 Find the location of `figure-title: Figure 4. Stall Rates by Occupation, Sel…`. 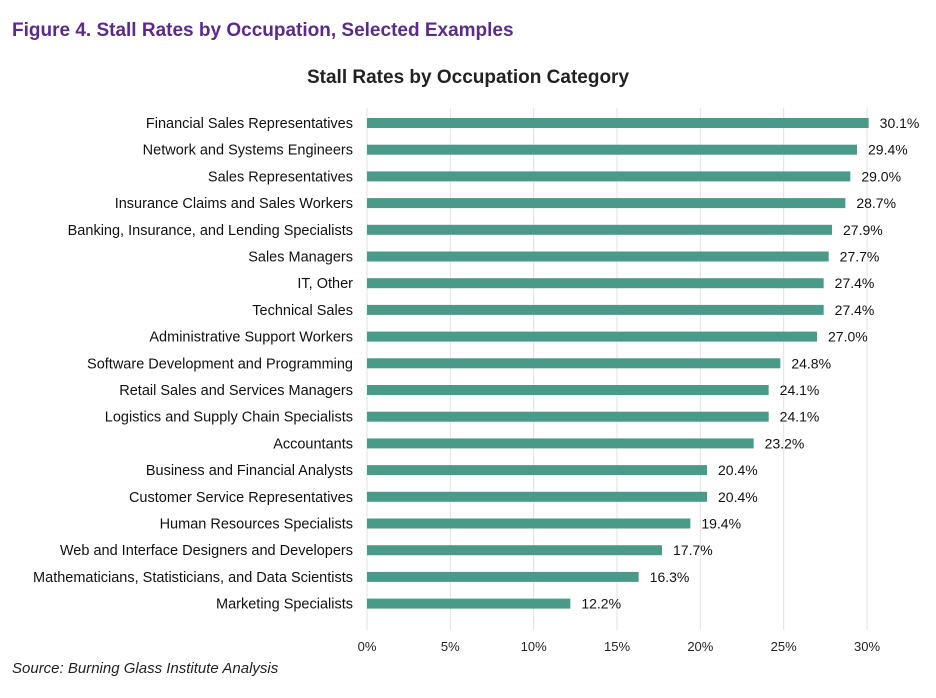

figure-title: Figure 4. Stall Rates by Occupation, Sel… is located at coordinates (263, 30).